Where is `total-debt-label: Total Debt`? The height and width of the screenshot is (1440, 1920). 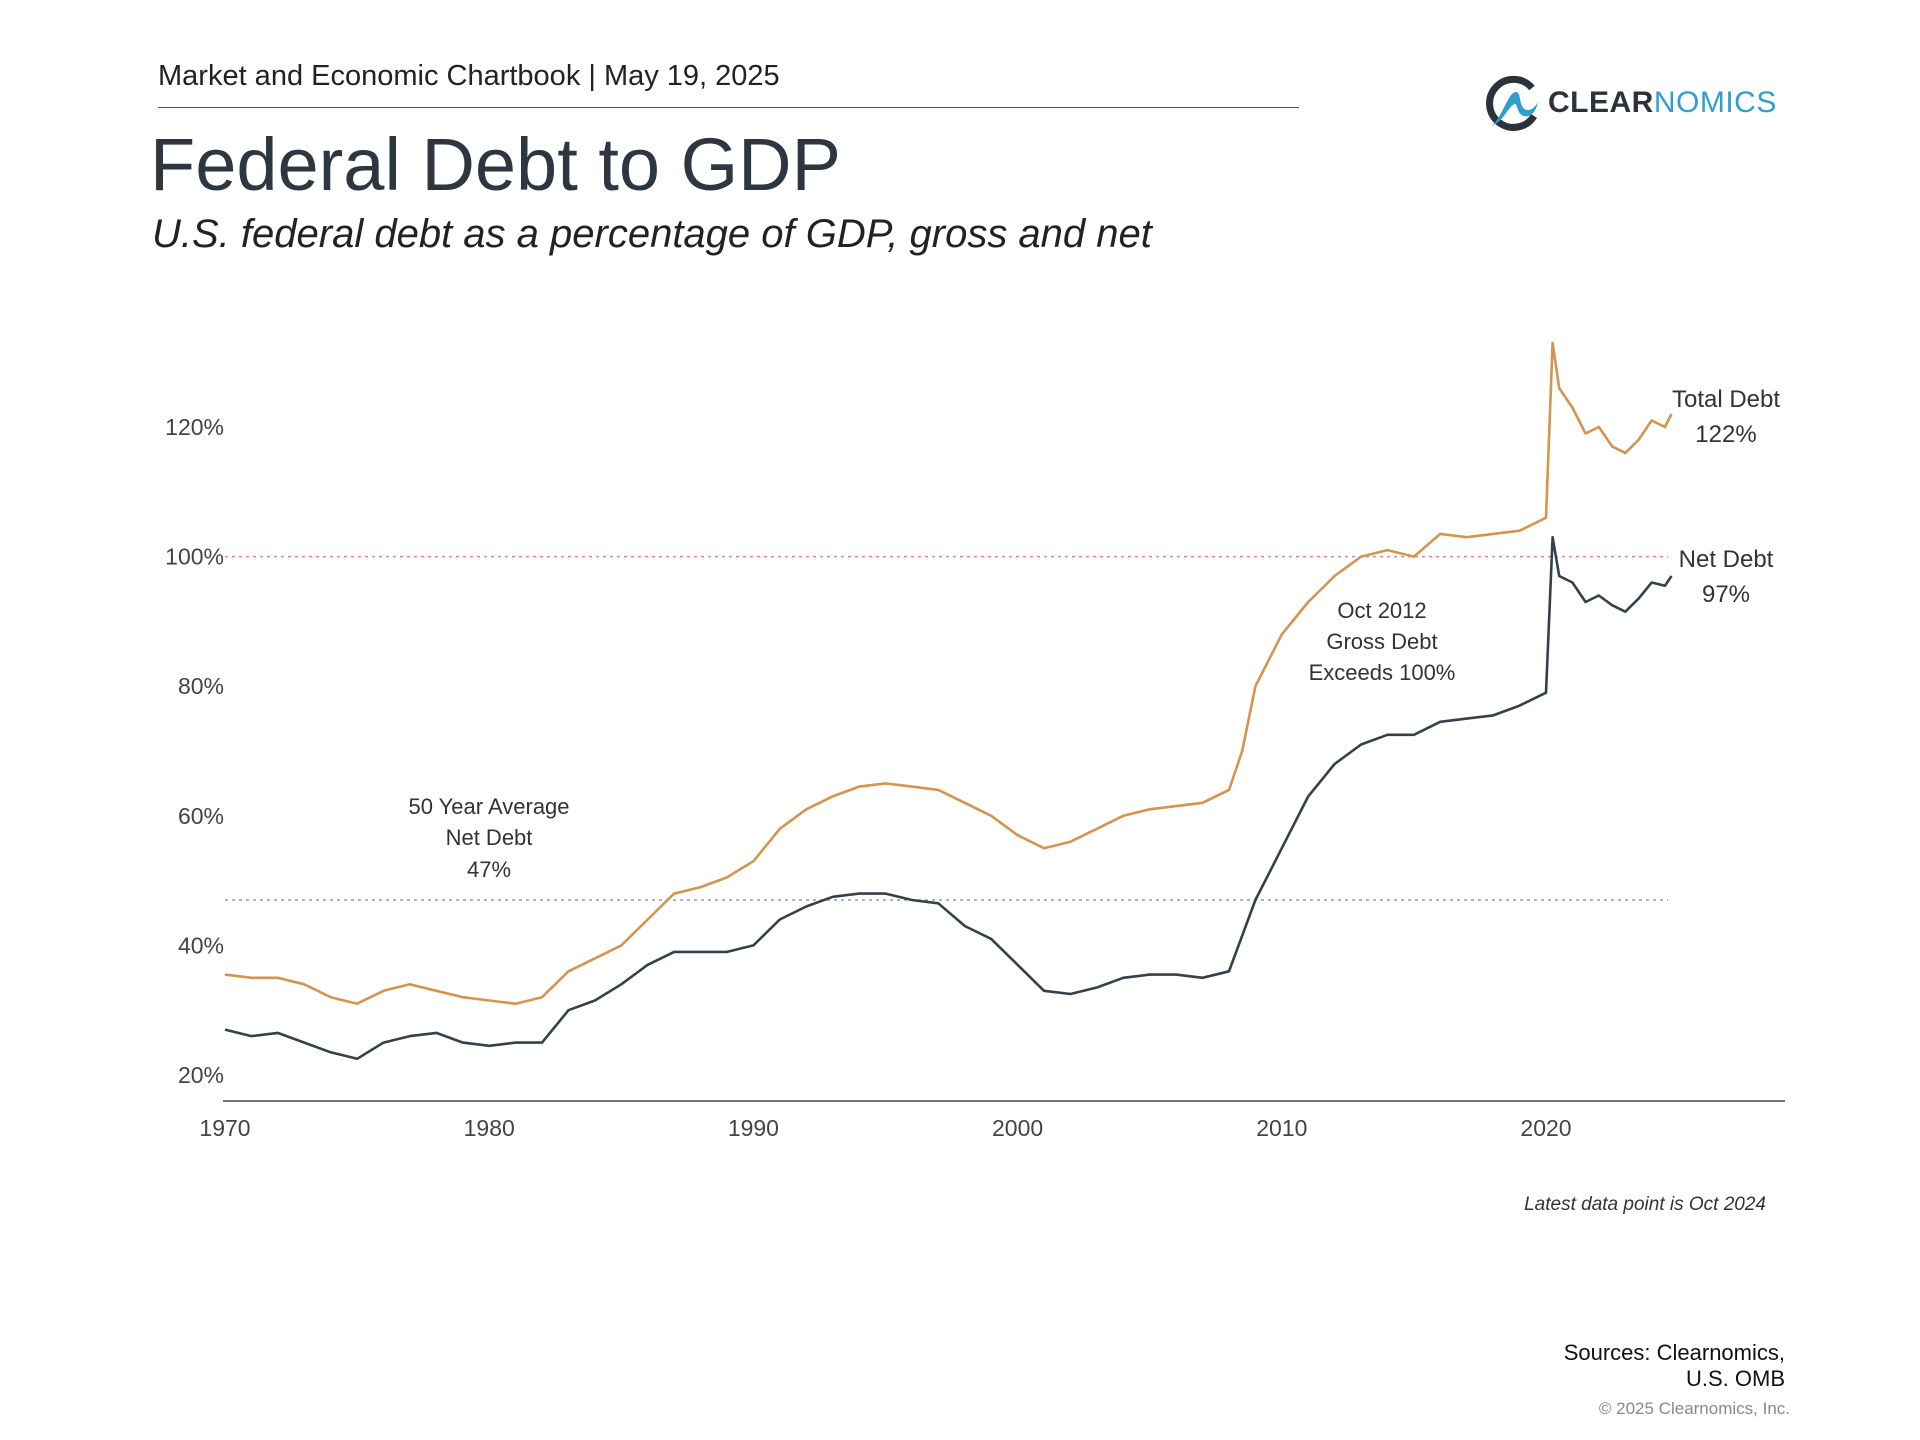
total-debt-label: Total Debt is located at coordinates (1726, 399).